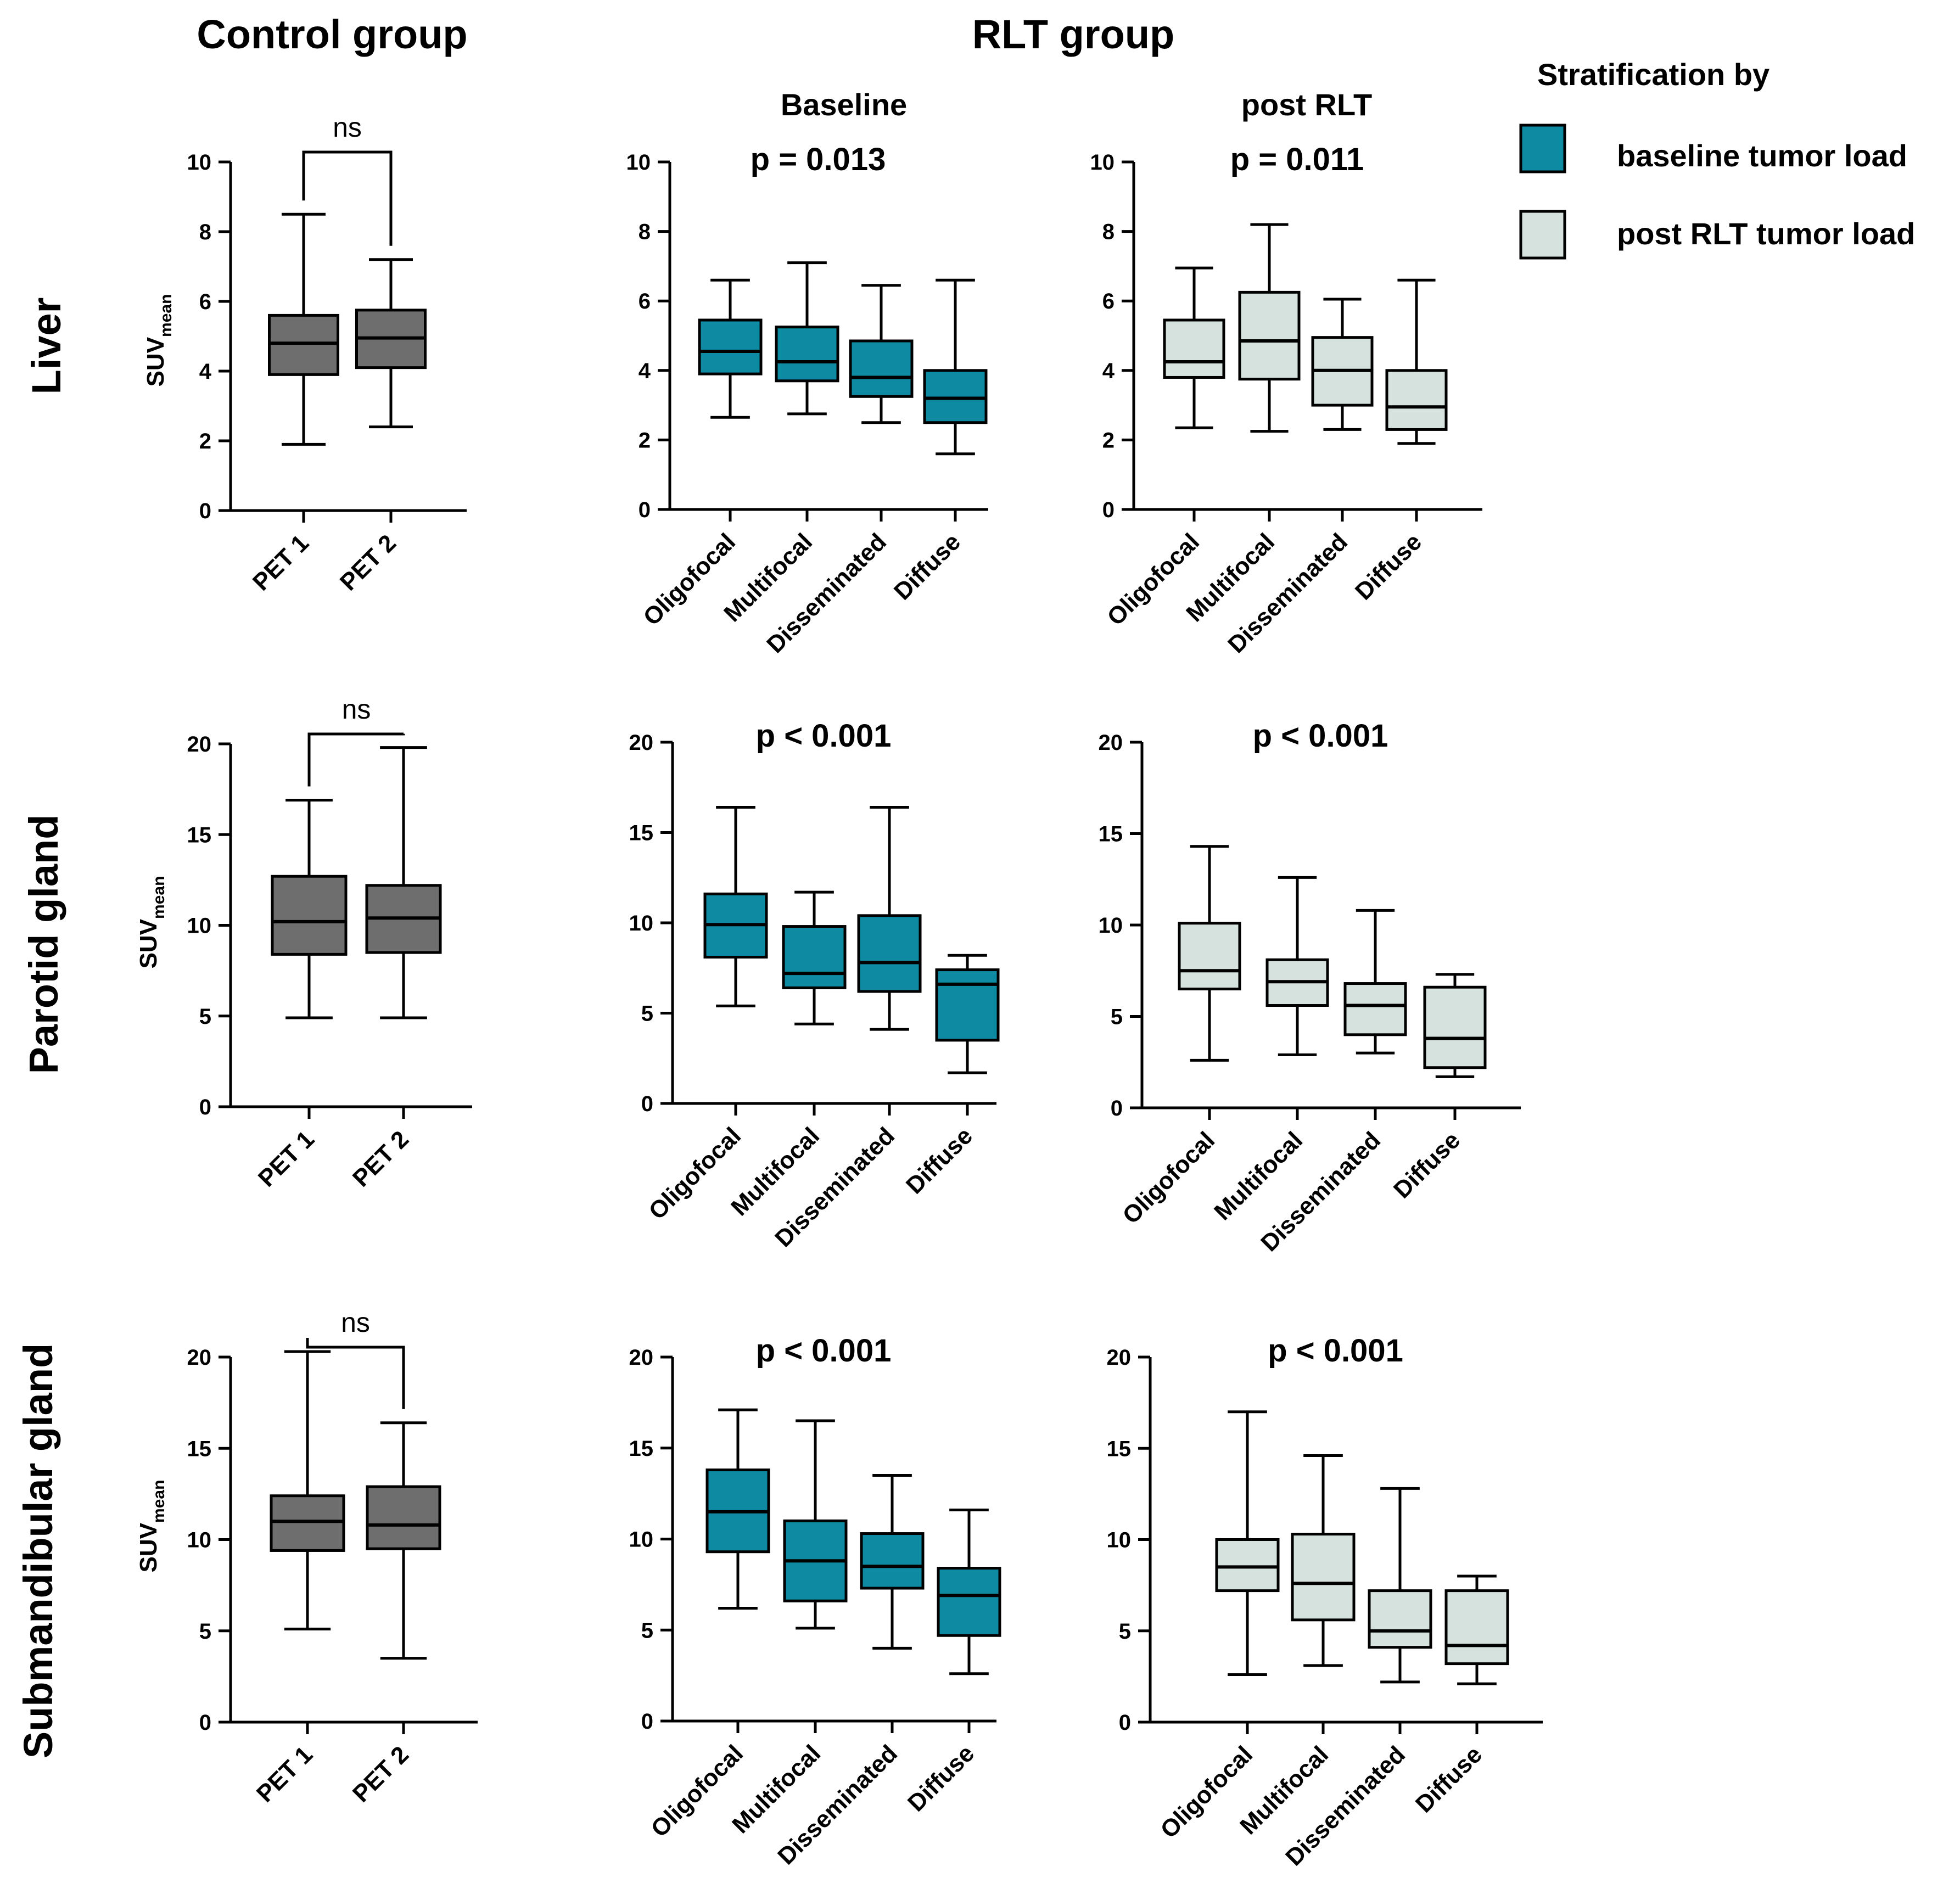 This screenshot has height=1900, width=1960. I want to click on baseline-title: Baseline, so click(844, 104).